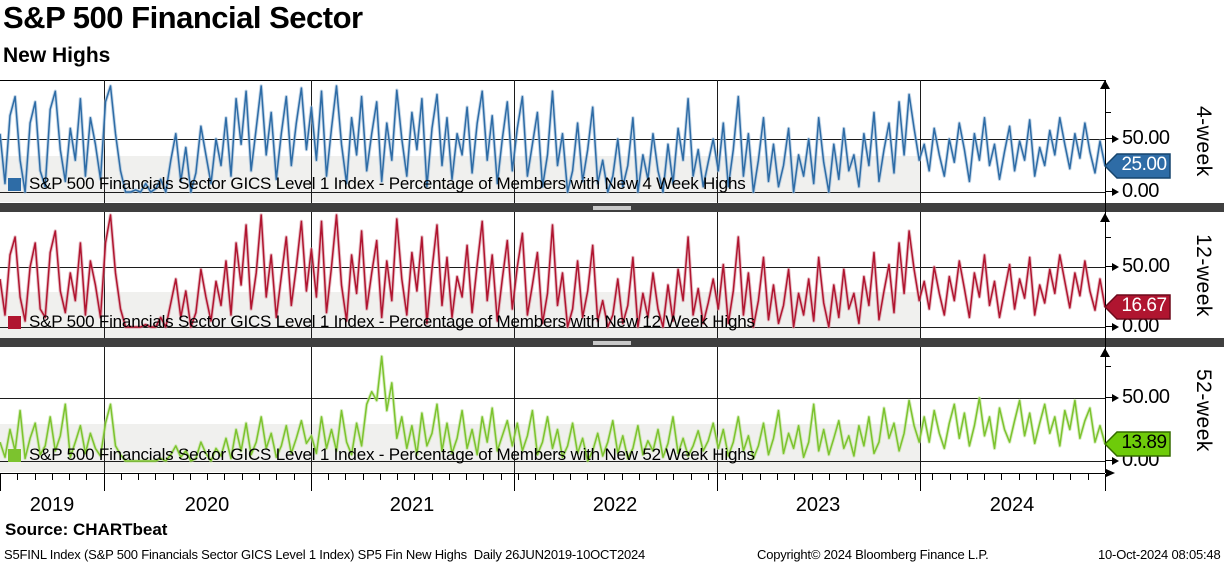 The image size is (1224, 566). I want to click on last-value-tag-52week: 13.89, so click(1138, 444).